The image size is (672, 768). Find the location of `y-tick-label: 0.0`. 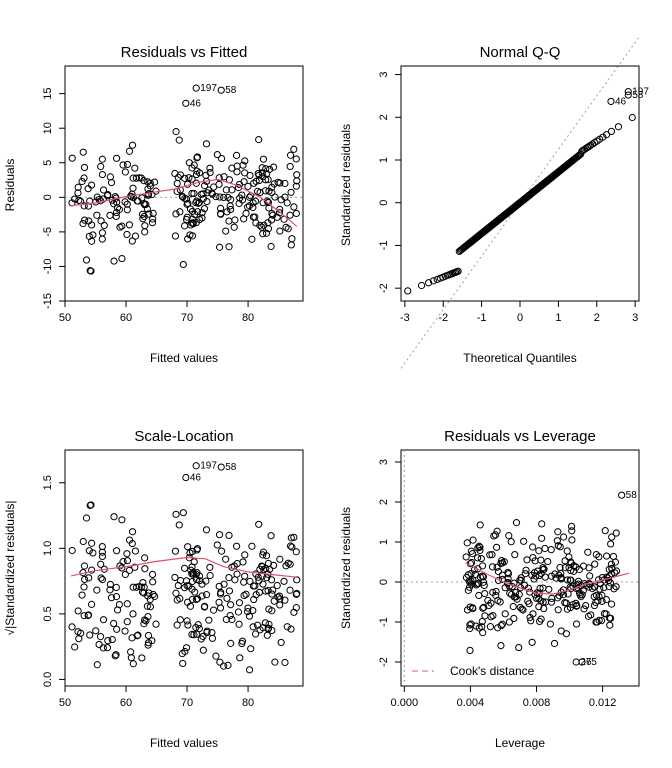

y-tick-label: 0.0 is located at coordinates (48, 679).